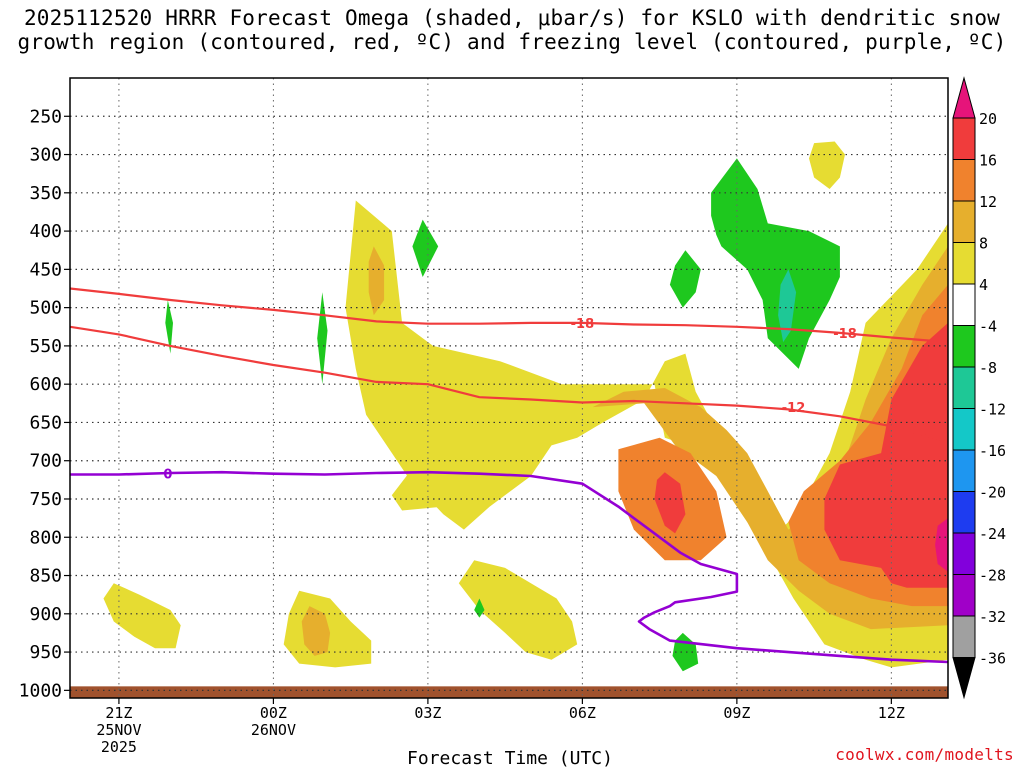  What do you see at coordinates (992, 617) in the screenshot?
I see `colorbar-label: -32` at bounding box center [992, 617].